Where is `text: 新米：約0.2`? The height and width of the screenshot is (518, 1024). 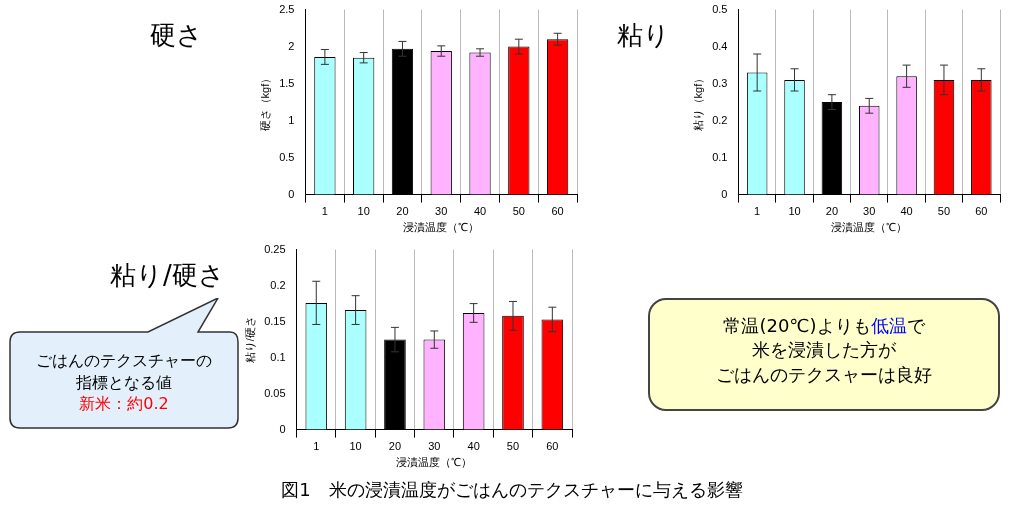
text: 新米：約0.2 is located at coordinates (124, 404).